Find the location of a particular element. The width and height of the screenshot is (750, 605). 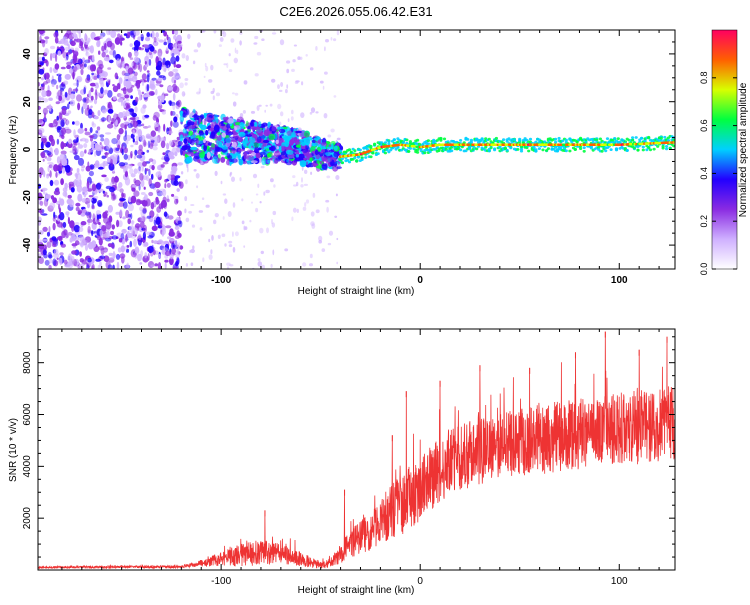

colorbar-label: Normalized spectral amplitude is located at coordinates (743, 149).